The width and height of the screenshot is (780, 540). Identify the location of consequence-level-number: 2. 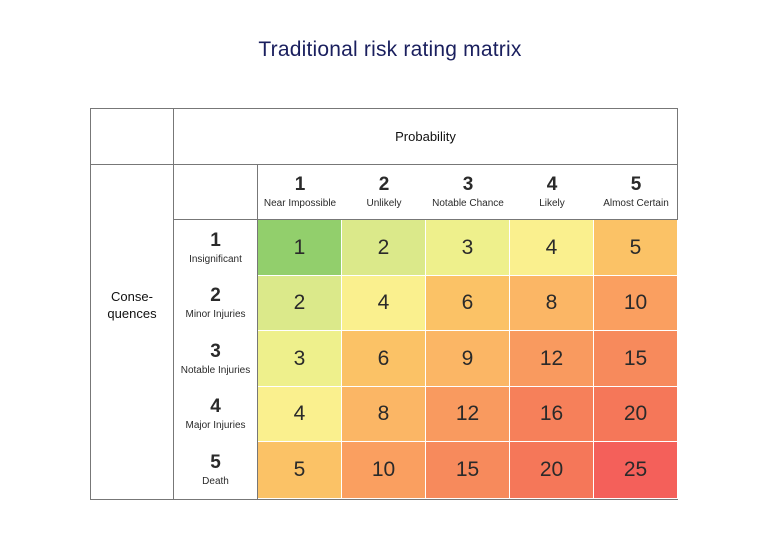
(215, 295).